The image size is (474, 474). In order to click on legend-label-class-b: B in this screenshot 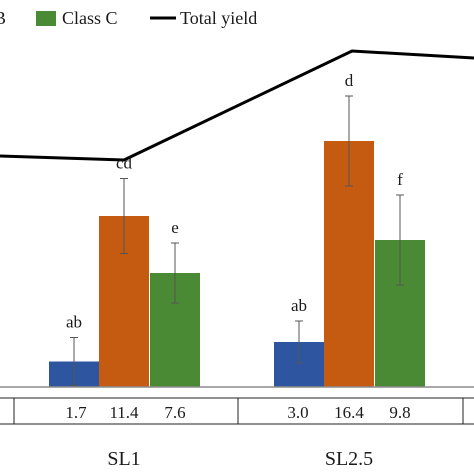, I will do `click(3, 18)`.